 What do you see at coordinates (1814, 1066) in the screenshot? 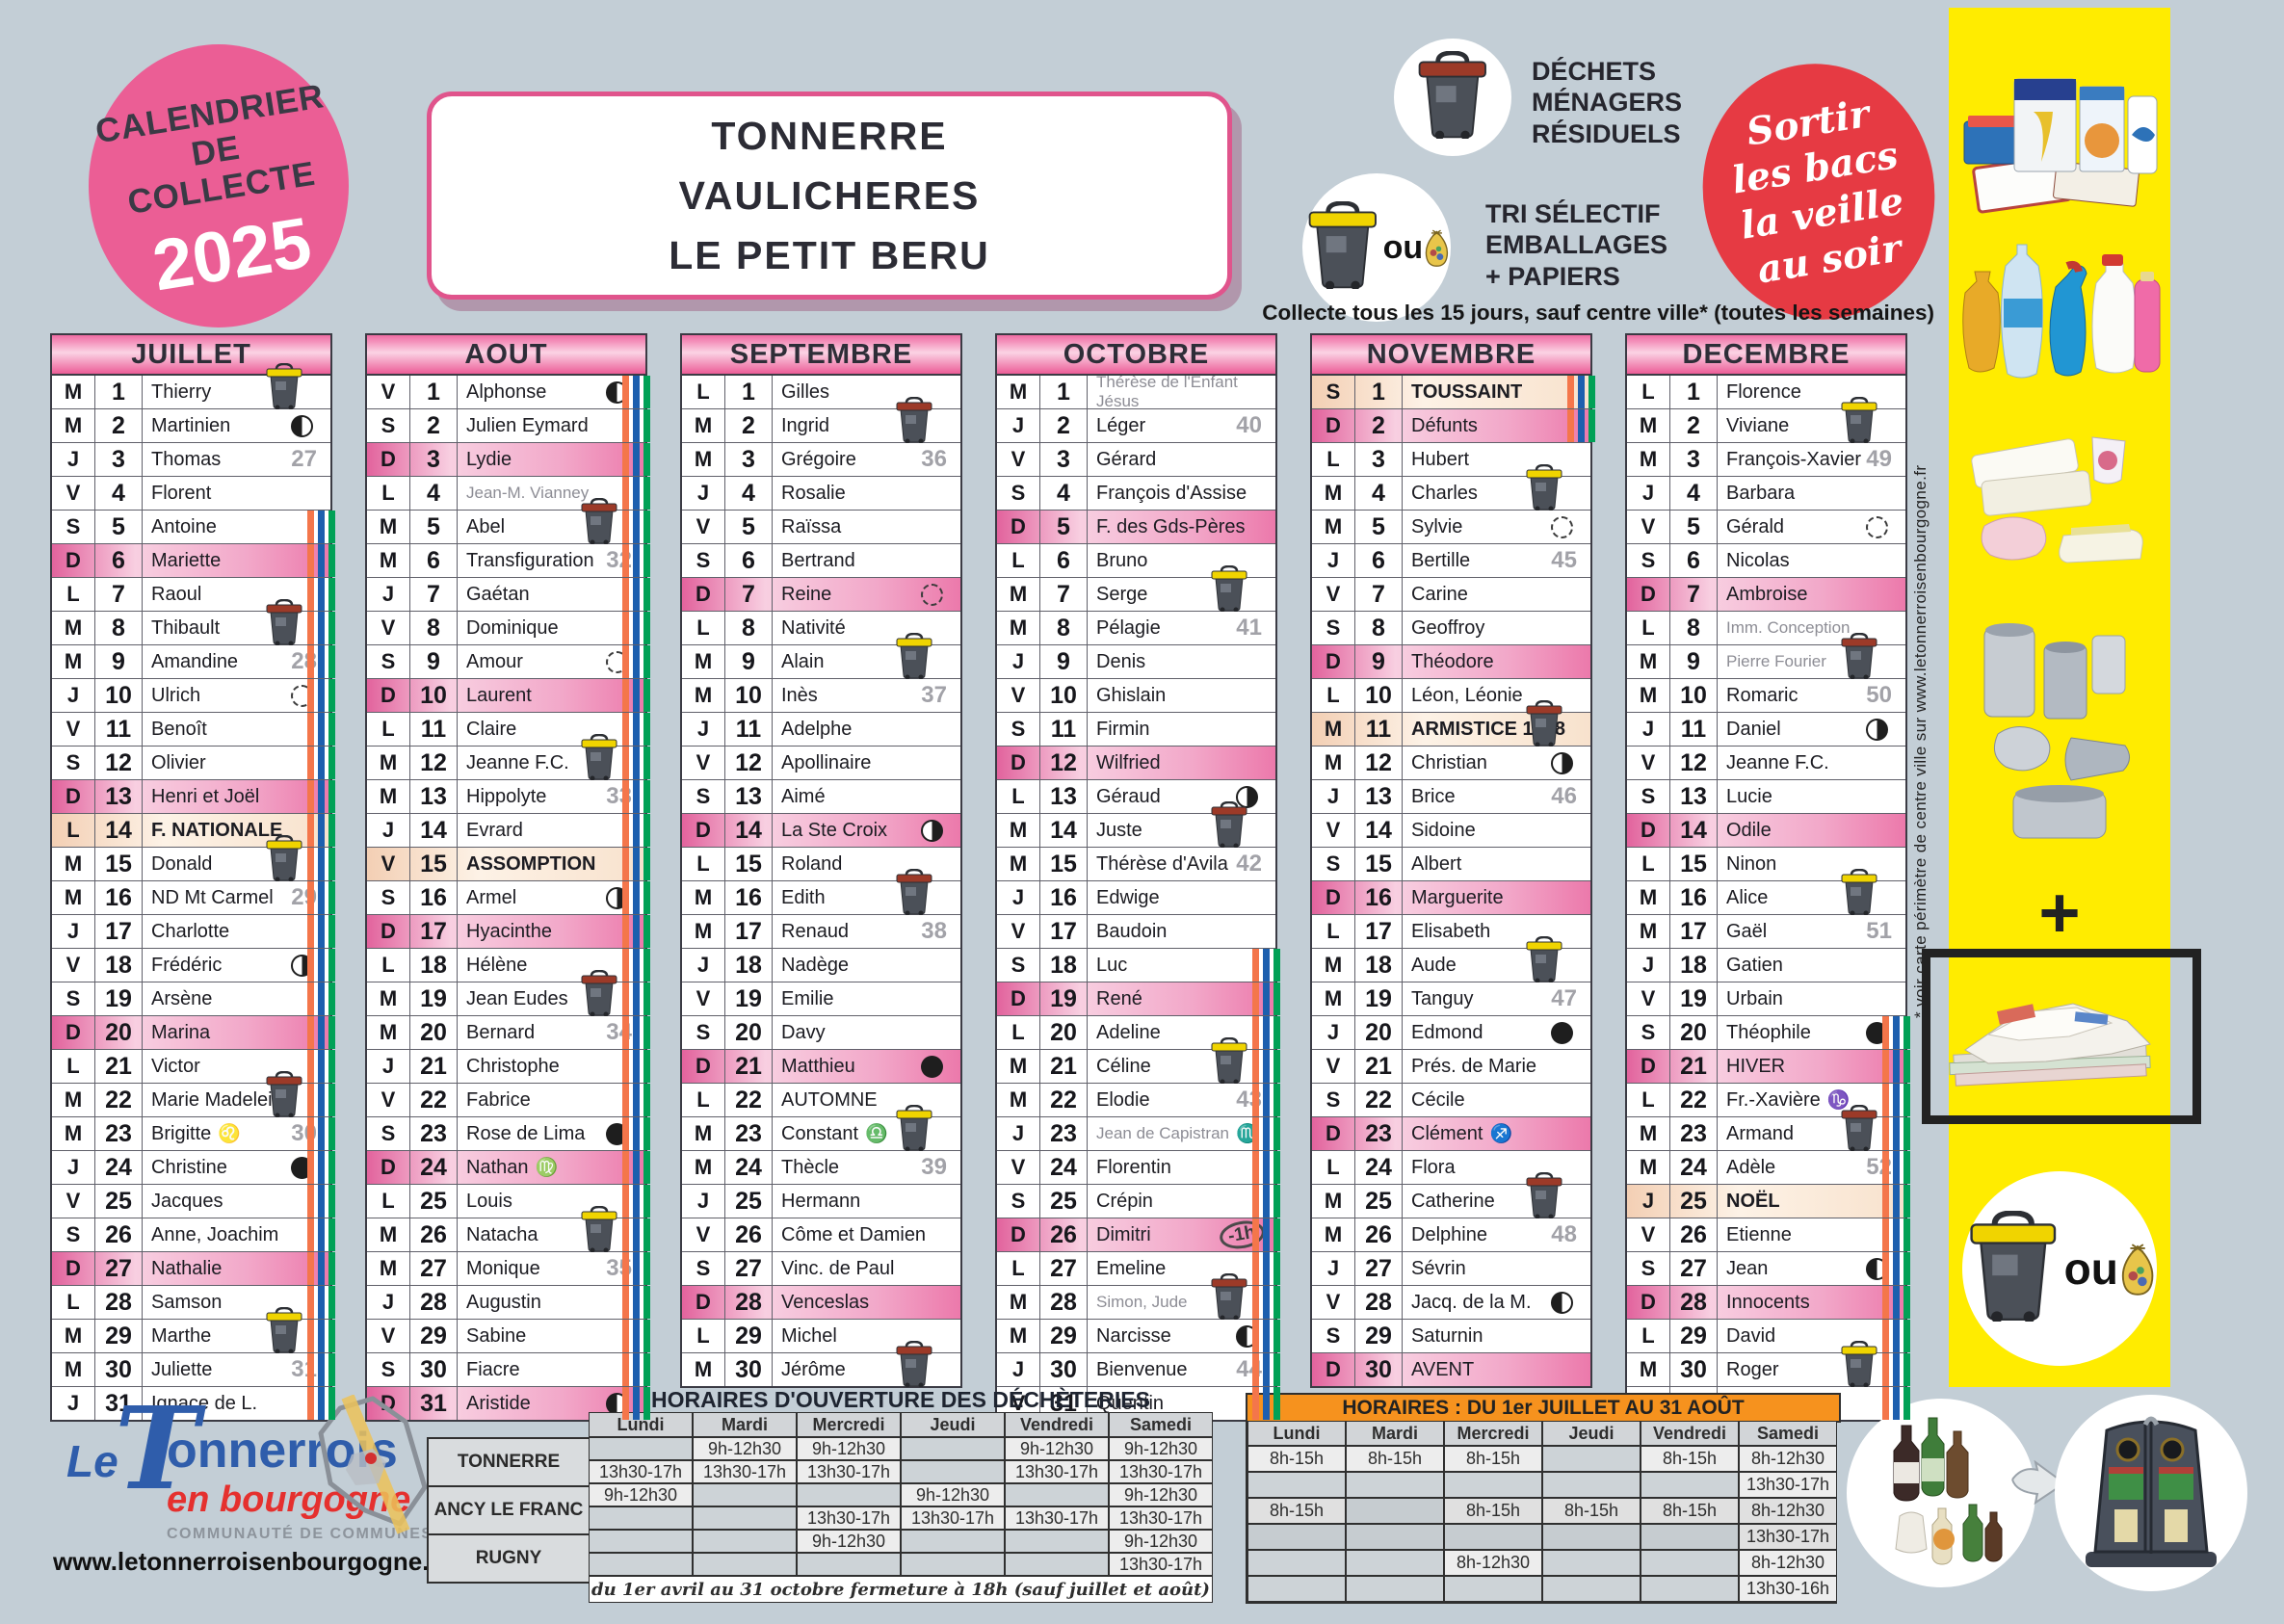
I see `day-name-cell: HIVER` at bounding box center [1814, 1066].